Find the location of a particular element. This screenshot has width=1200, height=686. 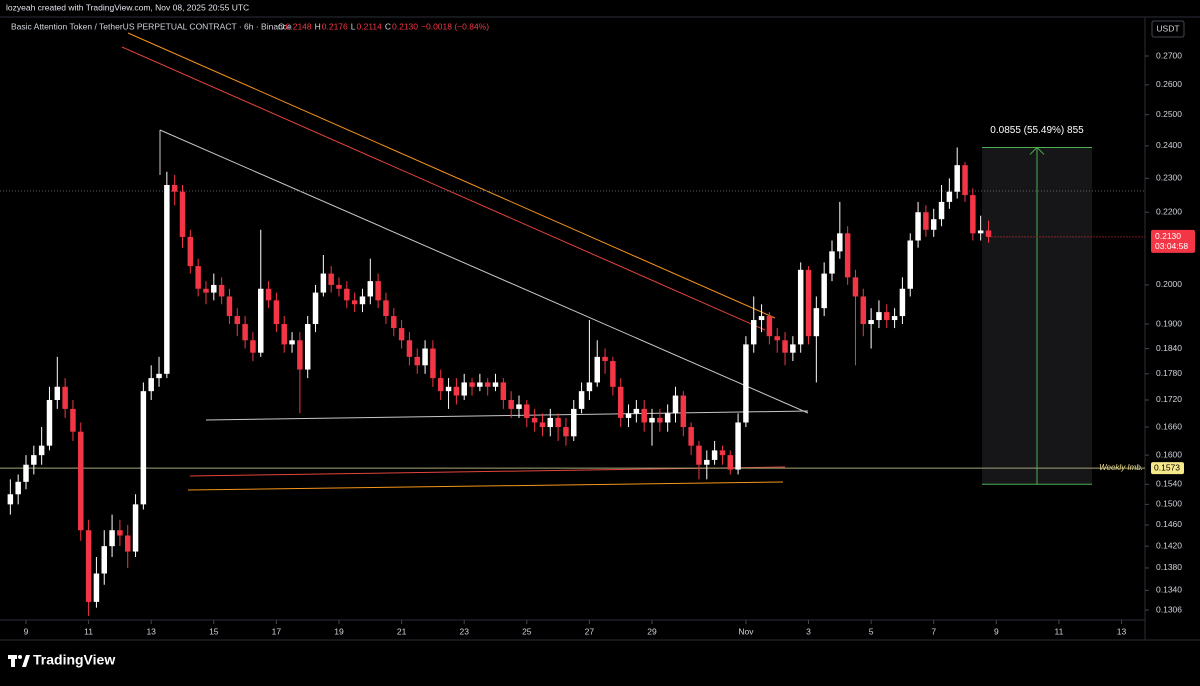

legend-change: −0.0018 (−0.84%) is located at coordinates (455, 26).